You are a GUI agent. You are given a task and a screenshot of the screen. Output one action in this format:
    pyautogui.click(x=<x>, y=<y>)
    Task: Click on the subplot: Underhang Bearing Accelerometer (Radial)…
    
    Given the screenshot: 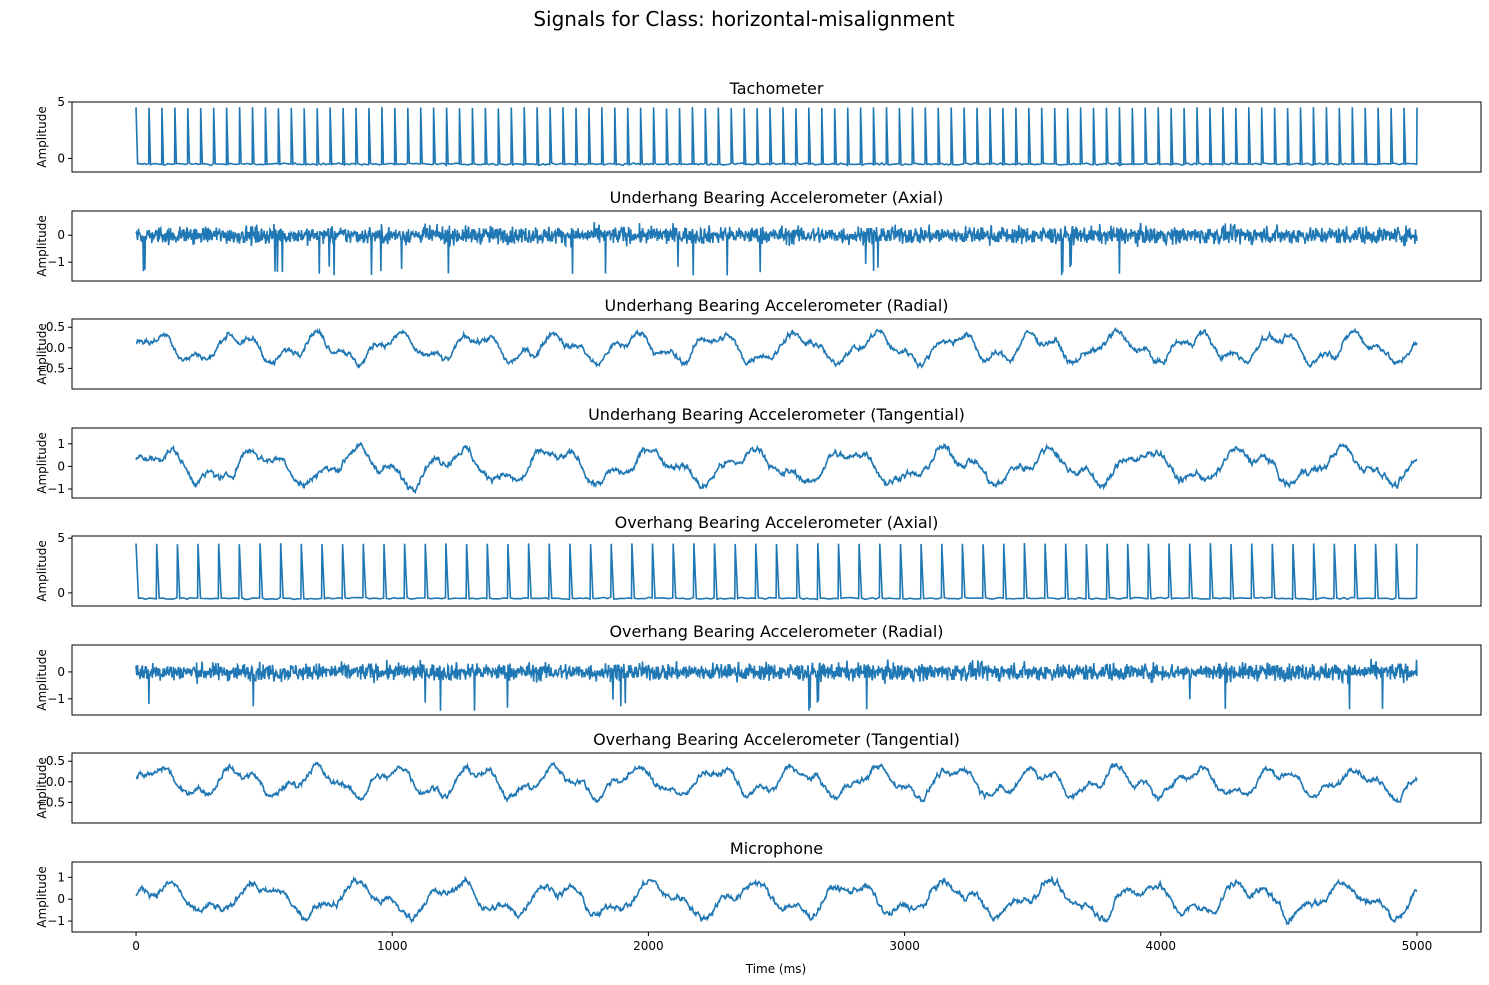 What is the action you would take?
    pyautogui.click(x=758, y=343)
    